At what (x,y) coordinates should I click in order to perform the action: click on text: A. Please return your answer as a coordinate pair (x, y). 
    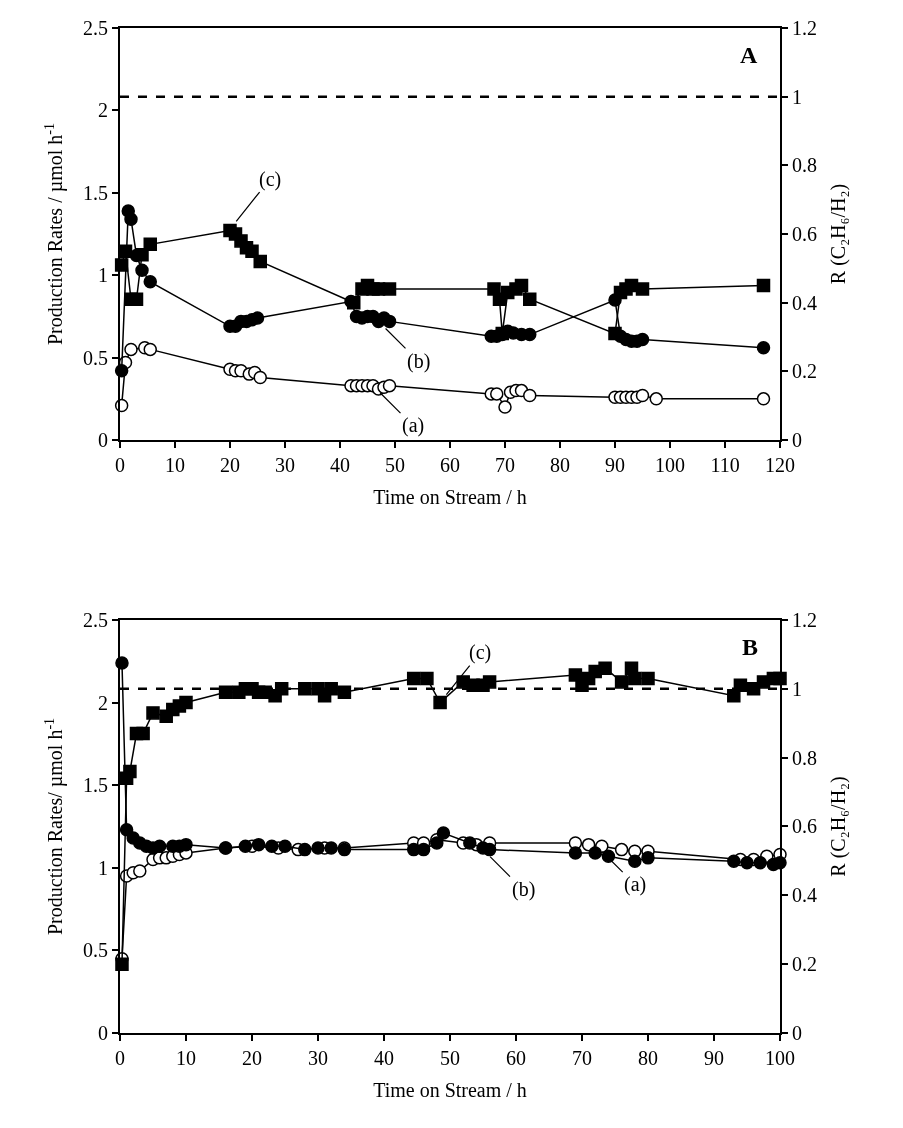
    Looking at the image, I should click on (749, 55).